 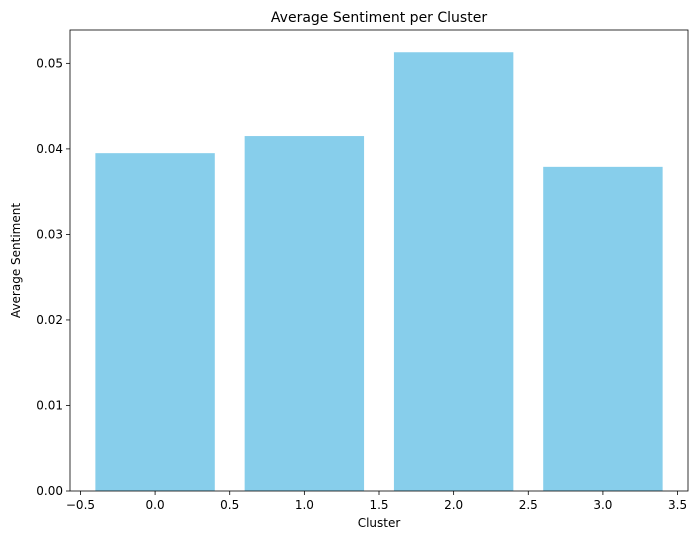 I want to click on y-axis-label: Average Sentiment, so click(x=16, y=260).